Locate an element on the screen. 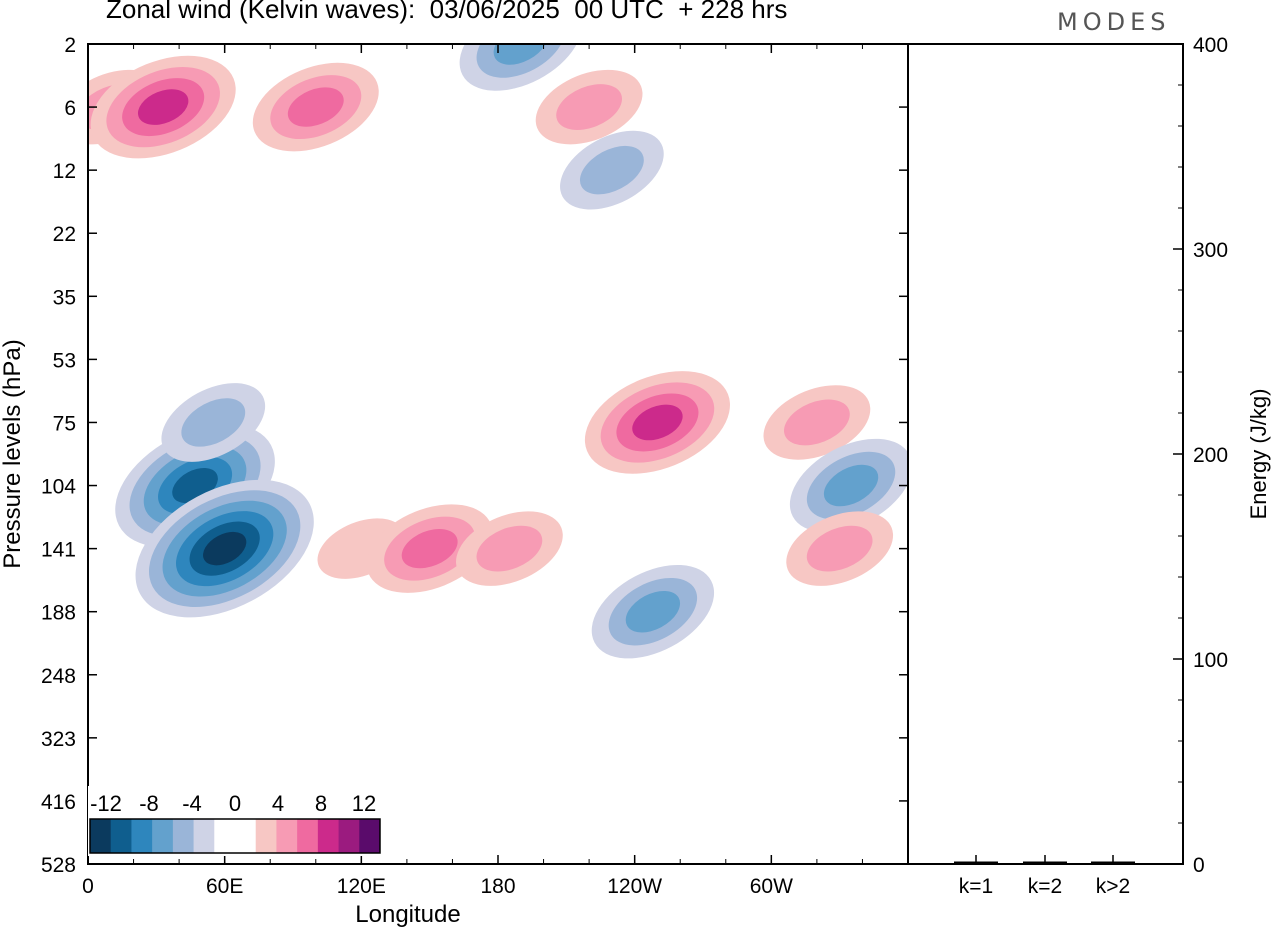  x-tick-label: 120E is located at coordinates (361, 886).